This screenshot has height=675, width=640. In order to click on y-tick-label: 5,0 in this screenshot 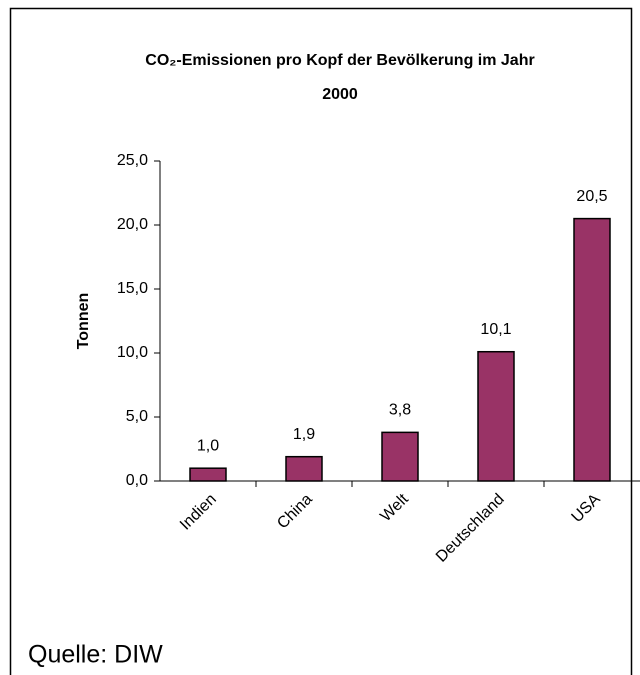, I will do `click(137, 416)`.